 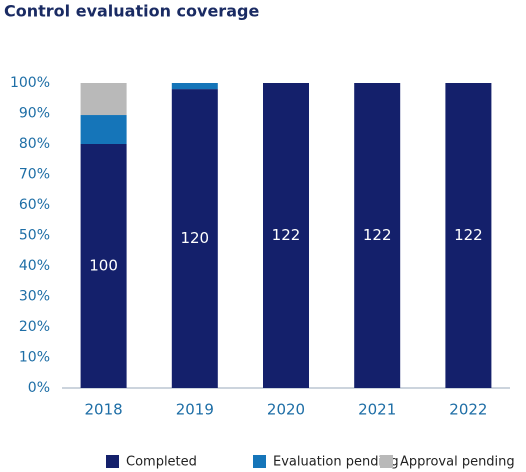 What do you see at coordinates (468, 410) in the screenshot?
I see `x-tick-label: 2022` at bounding box center [468, 410].